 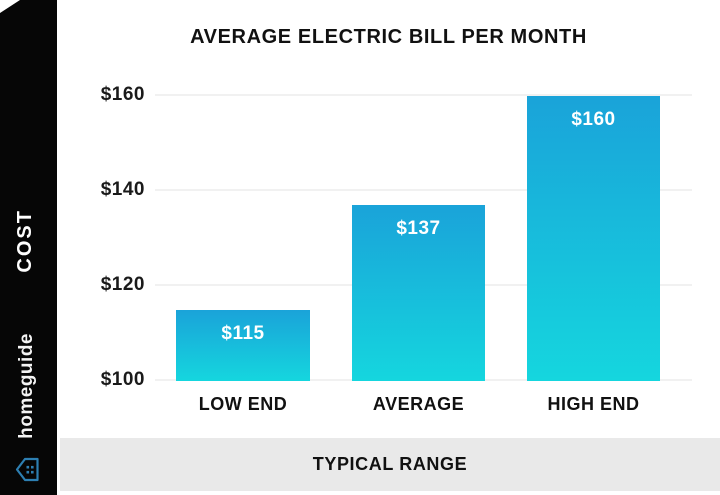 What do you see at coordinates (122, 189) in the screenshot?
I see `y-tick-140: $140` at bounding box center [122, 189].